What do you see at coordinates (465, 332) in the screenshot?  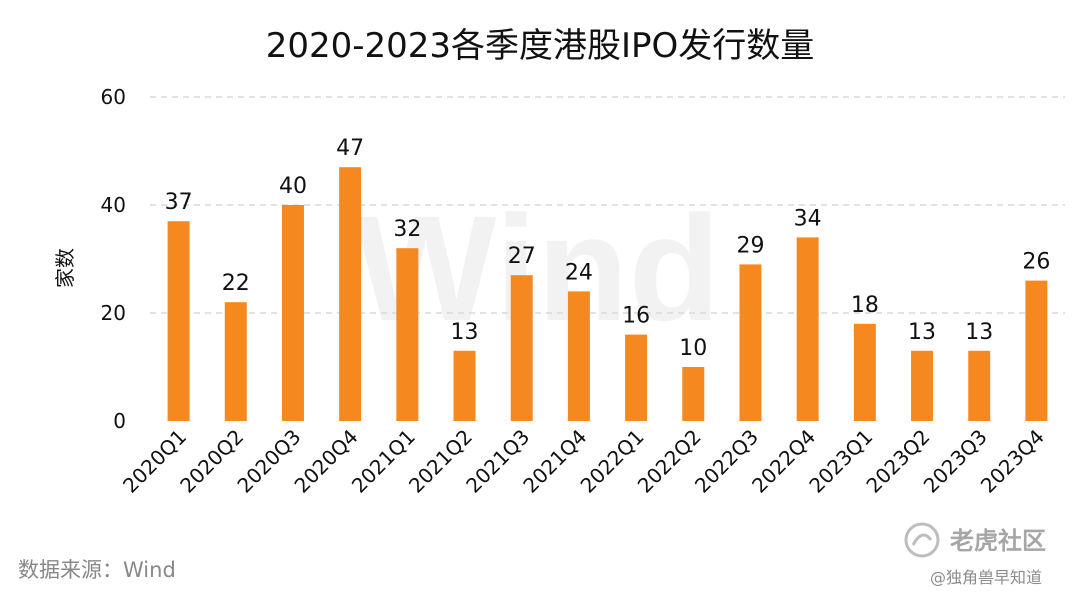 I see `data-label-2021Q2: 13` at bounding box center [465, 332].